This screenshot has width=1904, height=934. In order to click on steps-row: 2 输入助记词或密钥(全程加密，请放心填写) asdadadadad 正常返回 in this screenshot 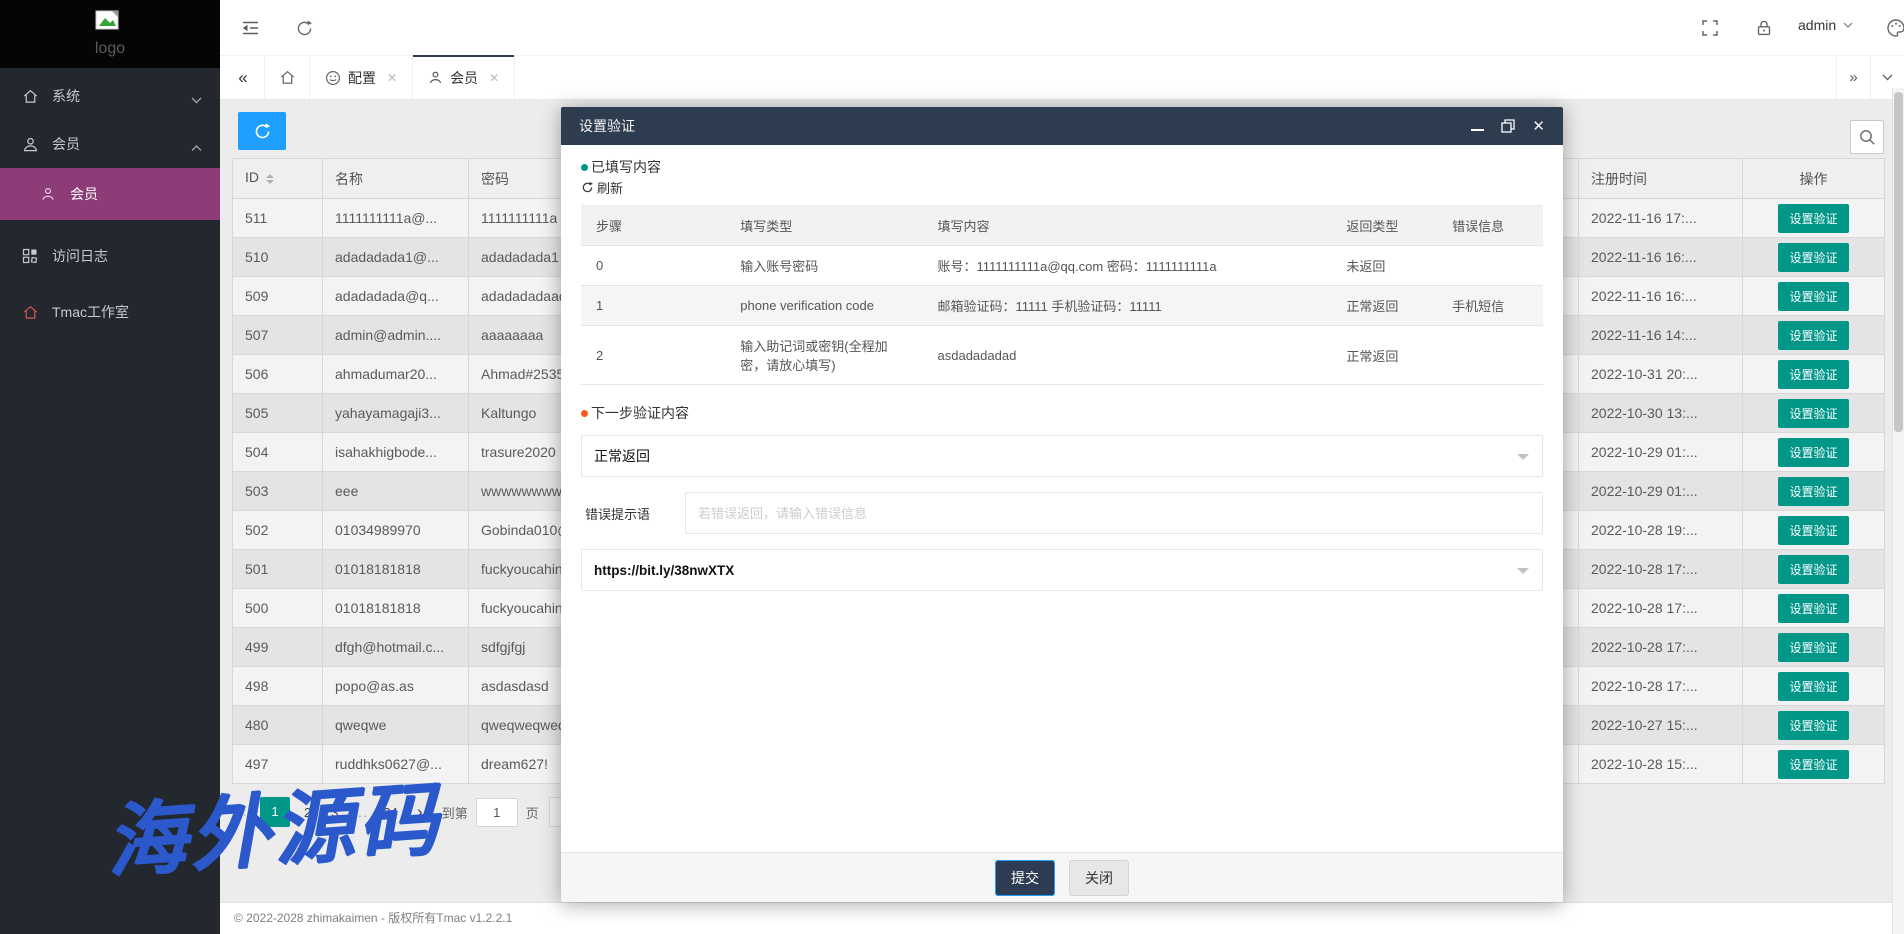, I will do `click(1062, 355)`.